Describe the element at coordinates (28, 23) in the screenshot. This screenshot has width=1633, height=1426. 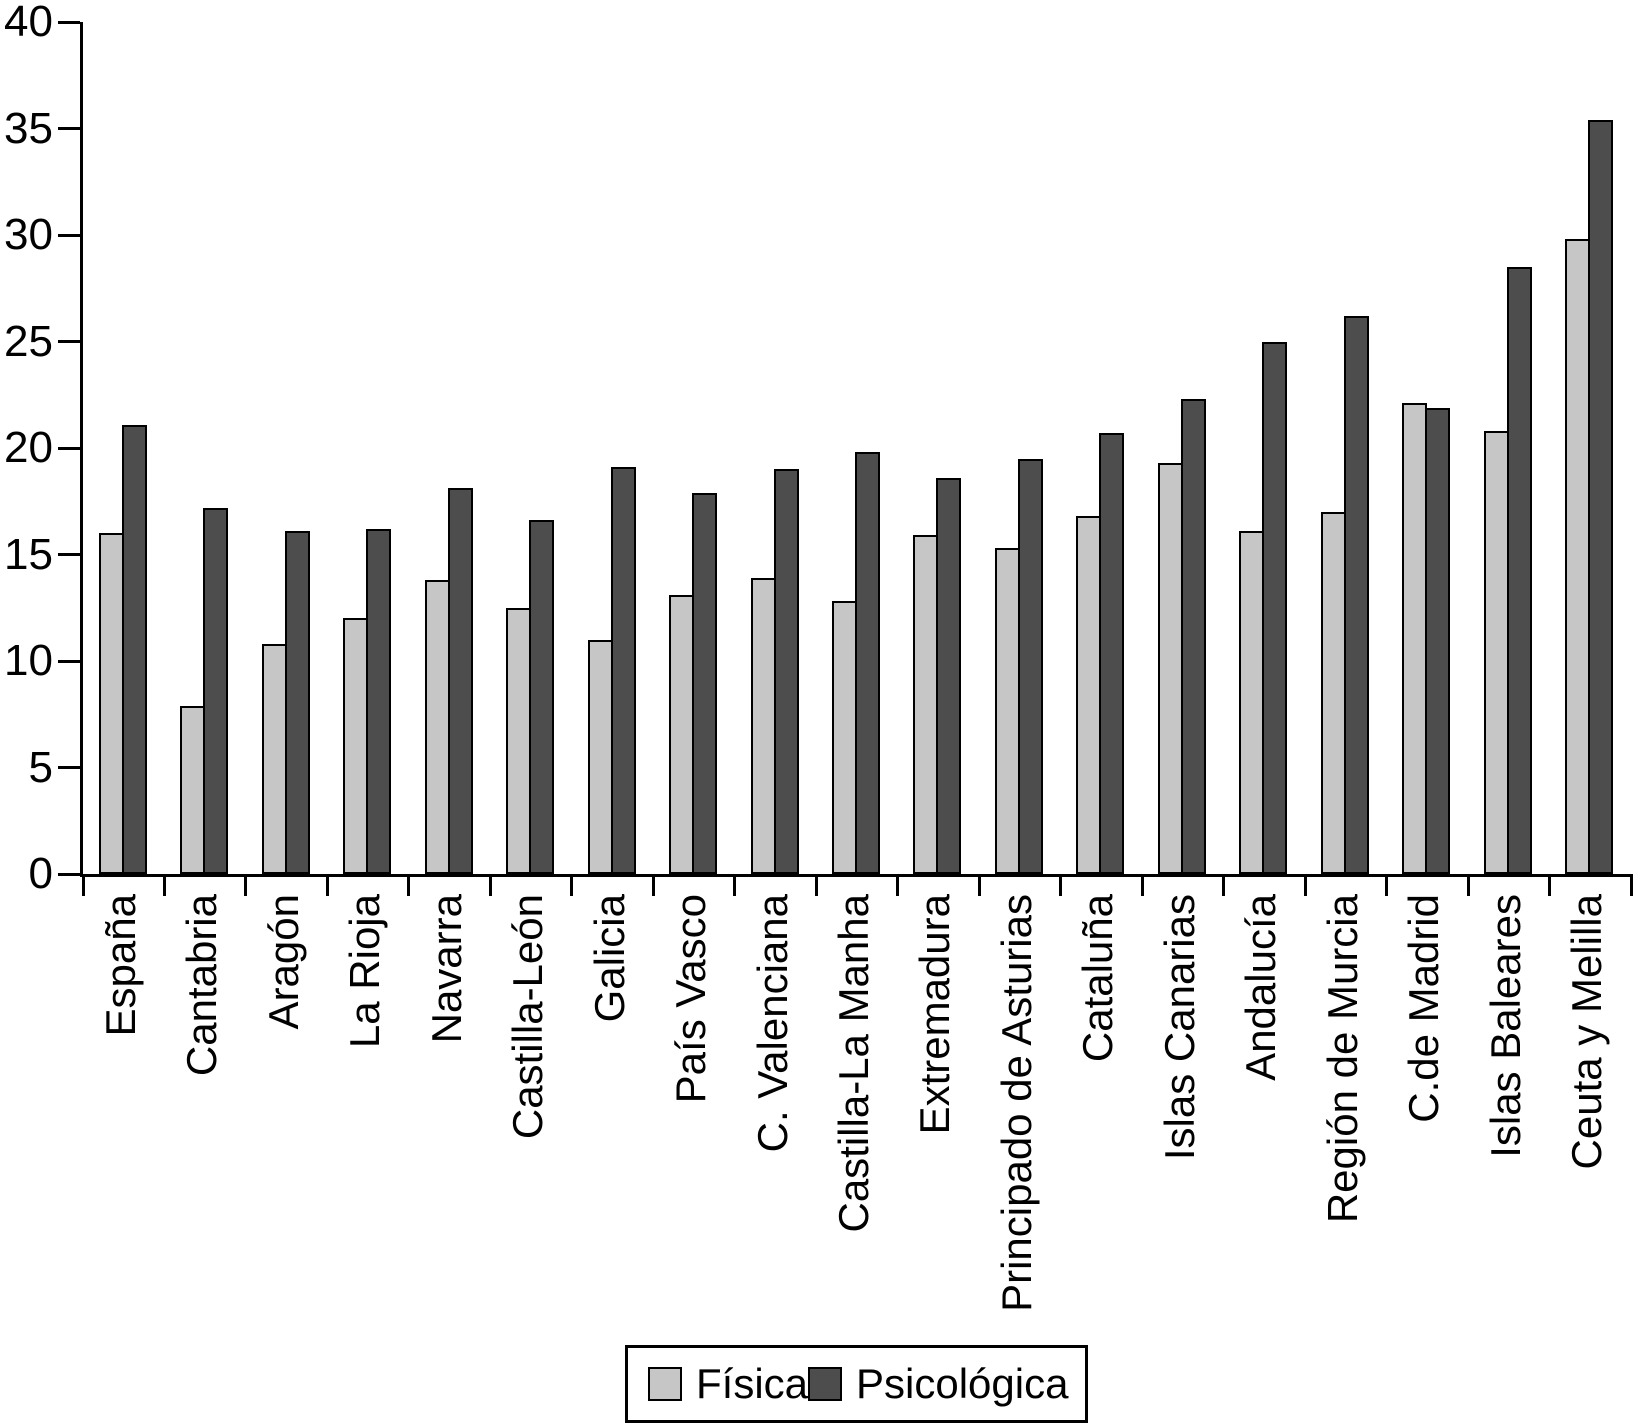
I see `y-tick-label-40: 40` at that location.